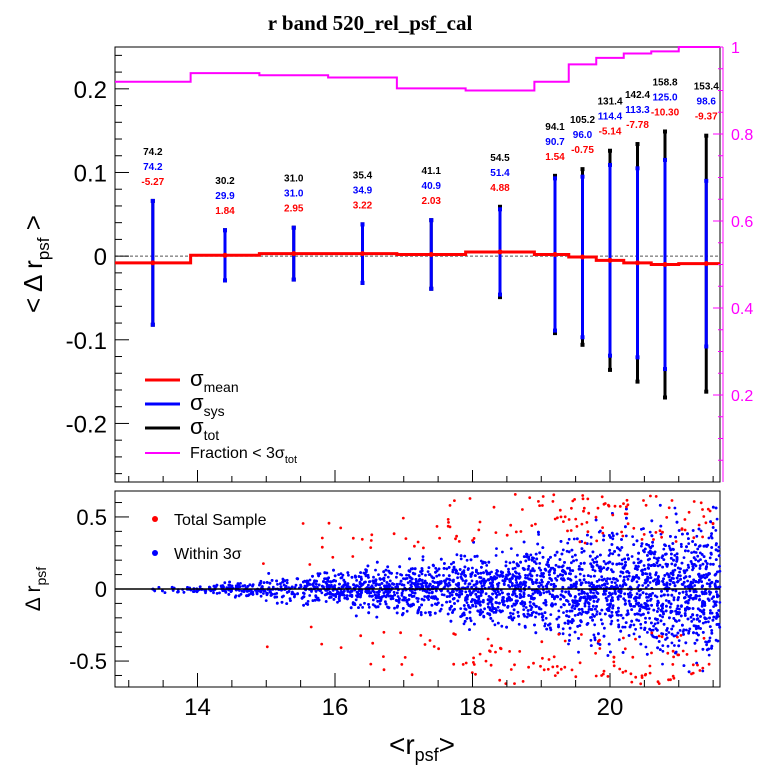 The height and width of the screenshot is (774, 768). I want to click on bottom-y-tick-label: 0.5, so click(91, 517).